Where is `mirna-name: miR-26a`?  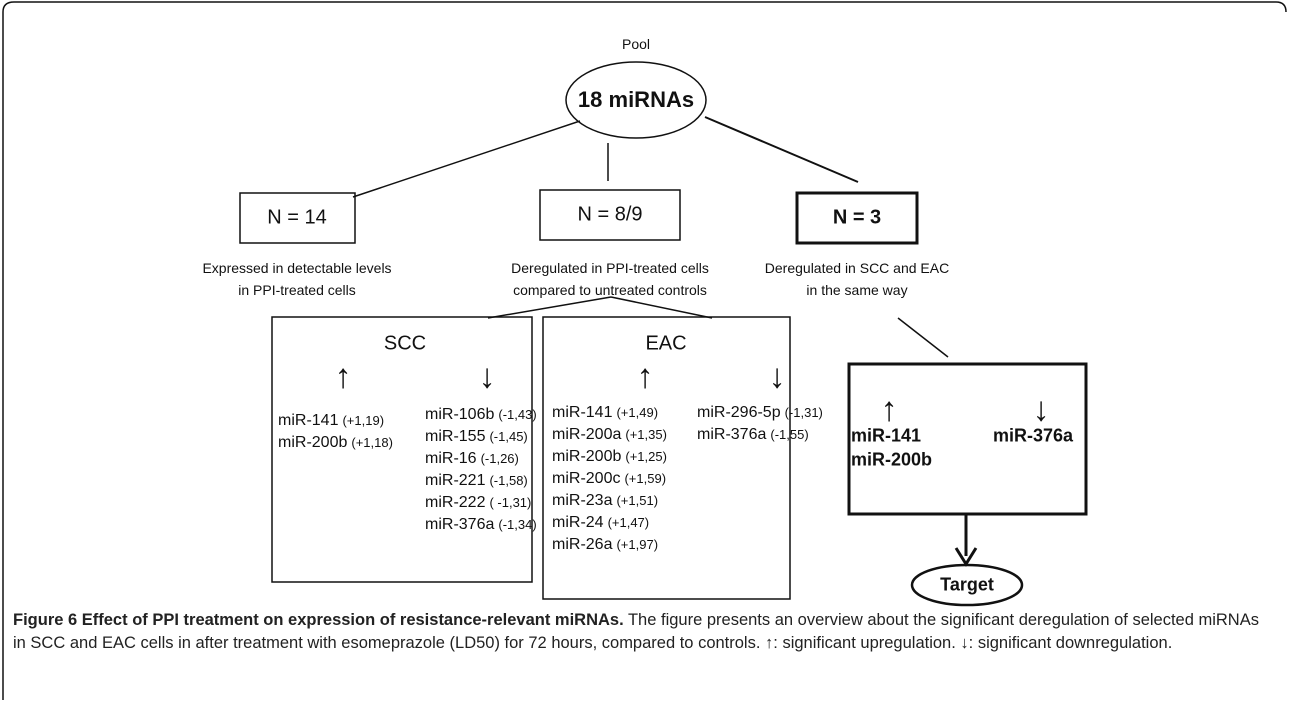
mirna-name: miR-26a is located at coordinates (582, 544).